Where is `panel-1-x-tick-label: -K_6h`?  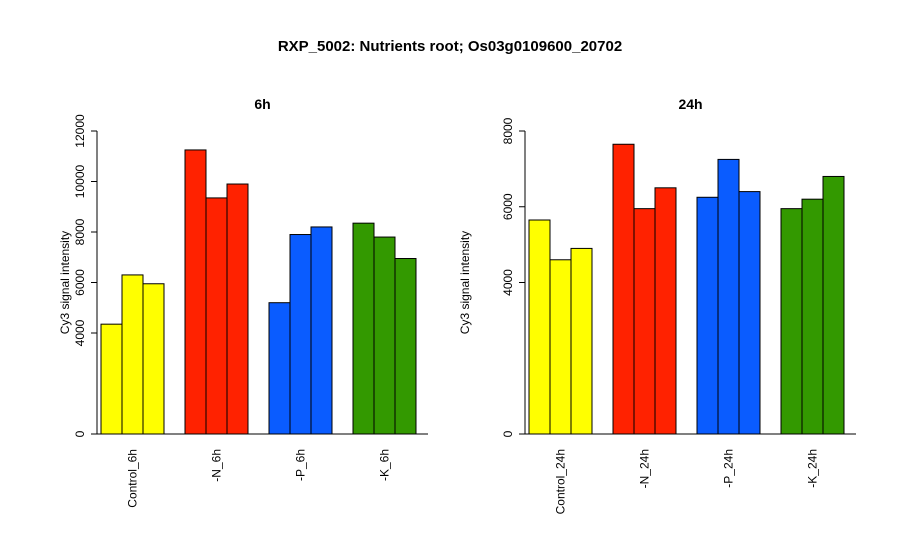 panel-1-x-tick-label: -K_6h is located at coordinates (385, 465).